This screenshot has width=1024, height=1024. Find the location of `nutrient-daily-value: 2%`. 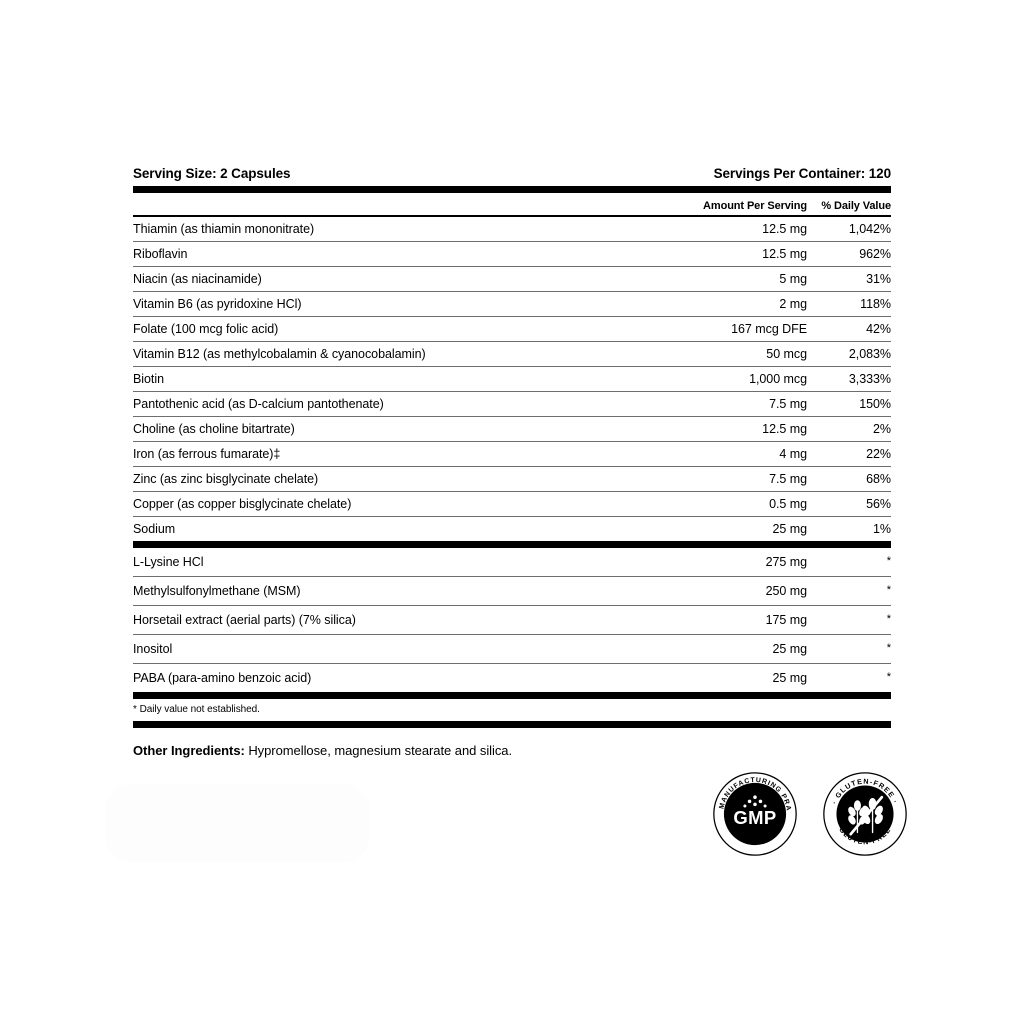

nutrient-daily-value: 2% is located at coordinates (882, 429).